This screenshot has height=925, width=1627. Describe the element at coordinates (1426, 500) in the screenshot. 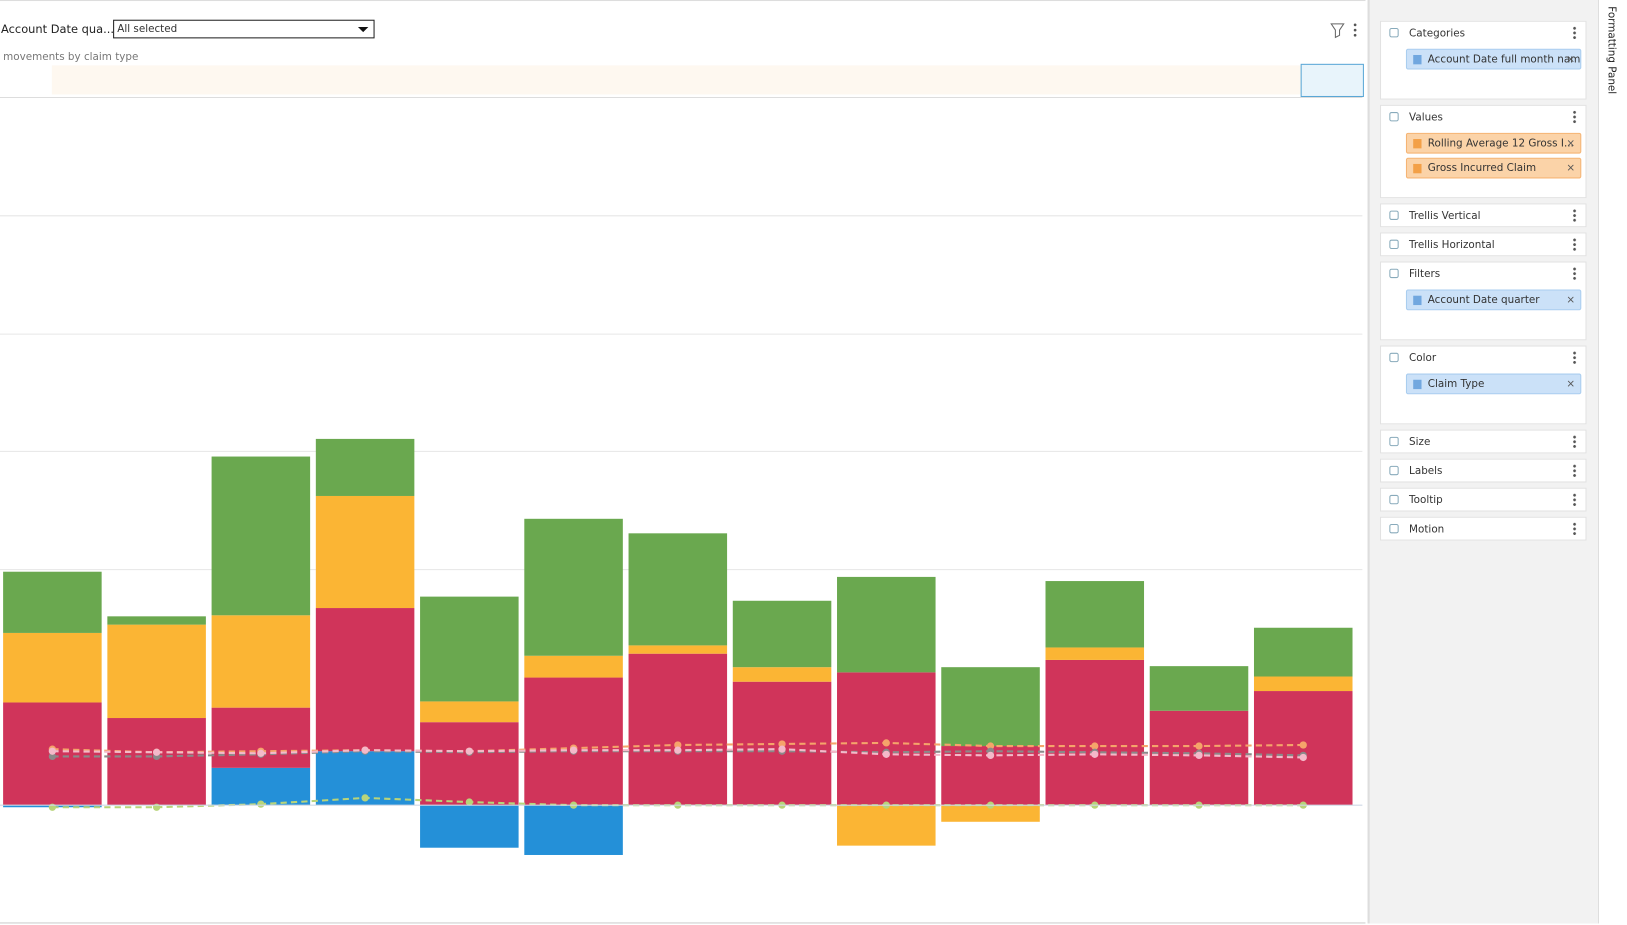

I see `zone-label: Tooltip` at that location.